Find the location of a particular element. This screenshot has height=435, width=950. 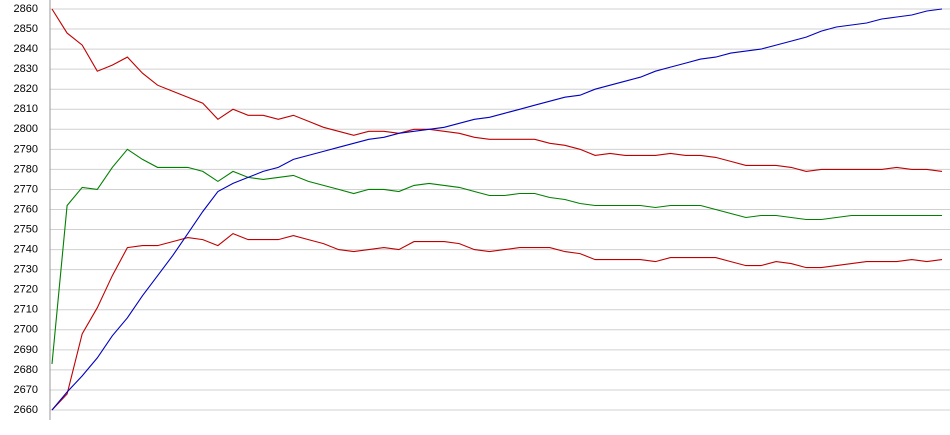

y-tick-label: 2750 is located at coordinates (26, 229).